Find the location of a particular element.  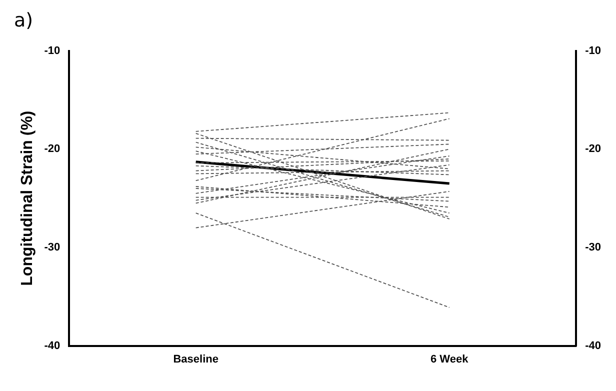

x-tick-label: 6 Week is located at coordinates (450, 359).